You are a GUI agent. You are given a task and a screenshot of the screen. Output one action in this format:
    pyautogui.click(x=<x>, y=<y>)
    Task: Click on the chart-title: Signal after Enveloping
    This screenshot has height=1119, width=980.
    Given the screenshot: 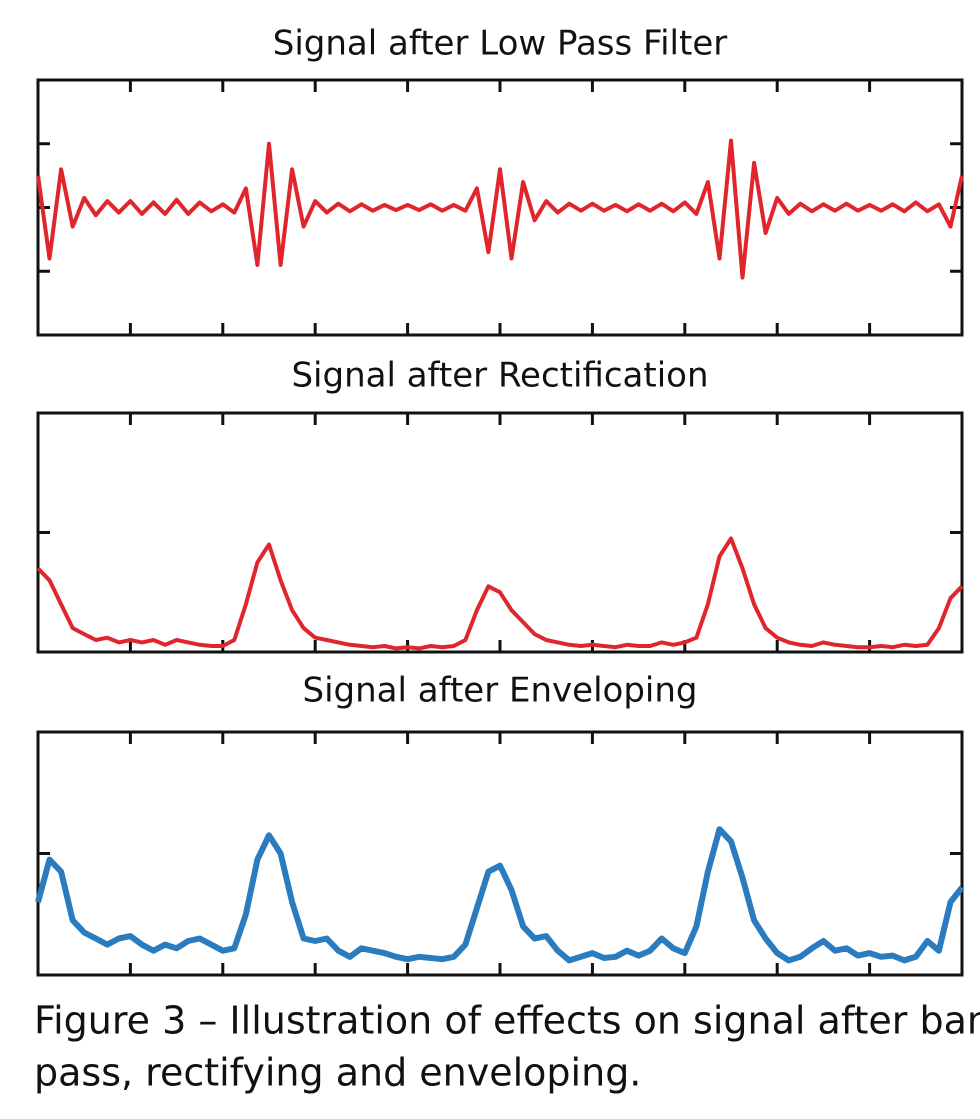 What is the action you would take?
    pyautogui.click(x=500, y=691)
    